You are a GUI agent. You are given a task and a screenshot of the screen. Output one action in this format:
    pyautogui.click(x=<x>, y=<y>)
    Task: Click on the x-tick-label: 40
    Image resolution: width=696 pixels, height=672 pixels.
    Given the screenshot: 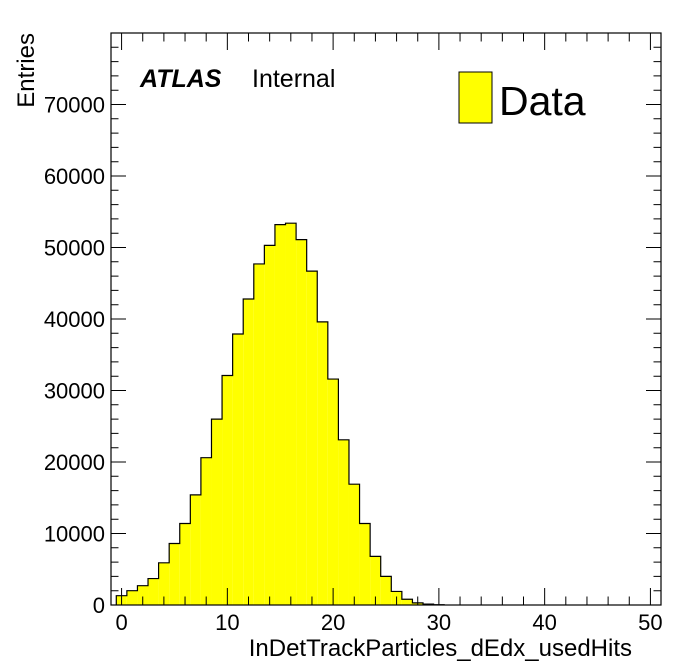 What is the action you would take?
    pyautogui.click(x=544, y=622)
    